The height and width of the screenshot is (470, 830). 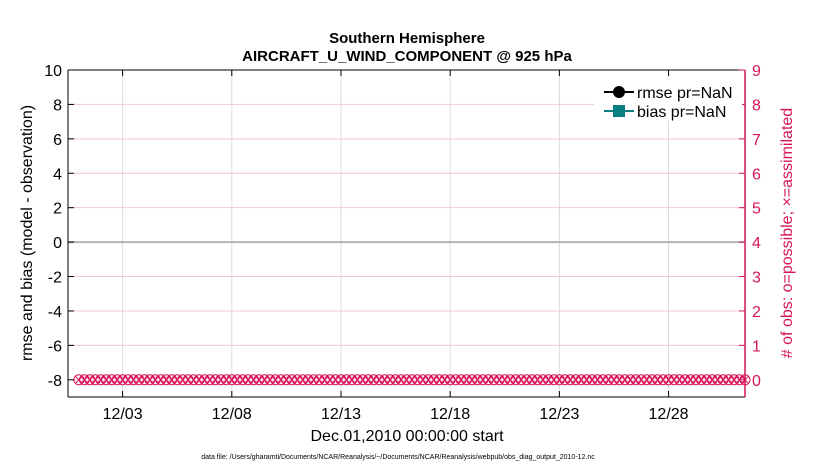 What do you see at coordinates (450, 414) in the screenshot?
I see `x-tick-label: 12/18` at bounding box center [450, 414].